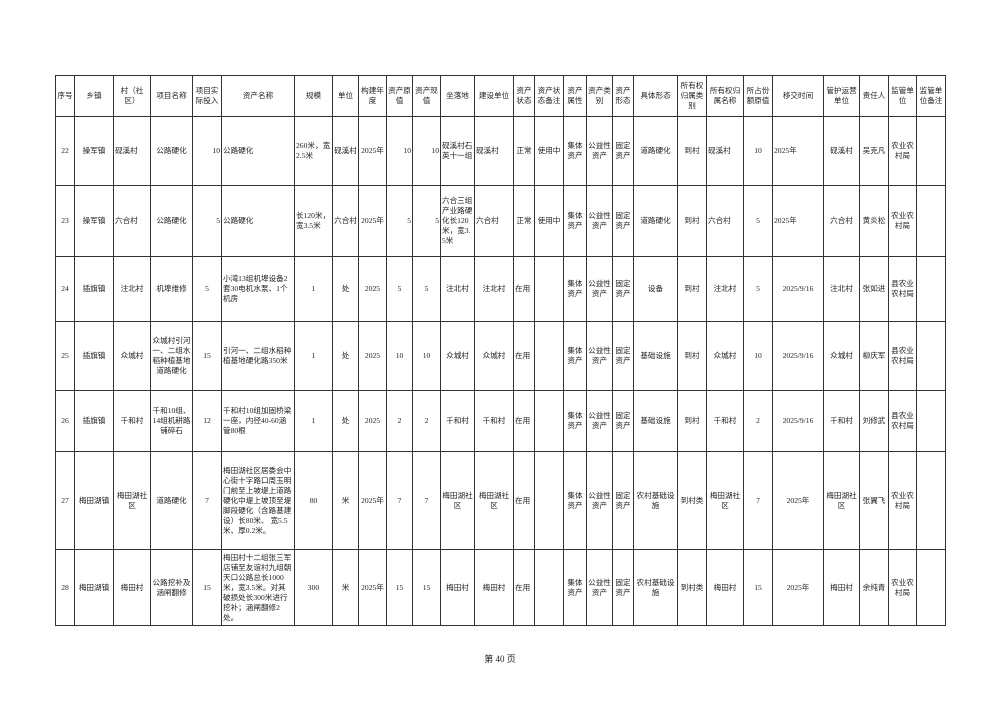 The height and width of the screenshot is (706, 1000). Describe the element at coordinates (874, 96) in the screenshot. I see `column-header: 责任人` at that location.